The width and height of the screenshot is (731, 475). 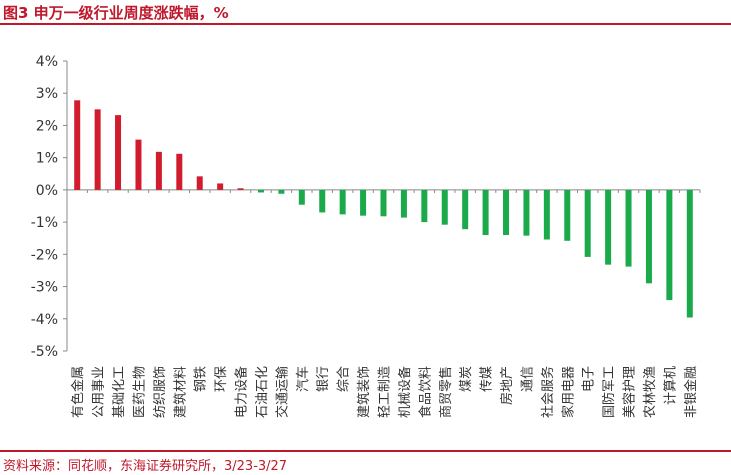 What do you see at coordinates (568, 392) in the screenshot?
I see `x-tick-label: 家用电器` at bounding box center [568, 392].